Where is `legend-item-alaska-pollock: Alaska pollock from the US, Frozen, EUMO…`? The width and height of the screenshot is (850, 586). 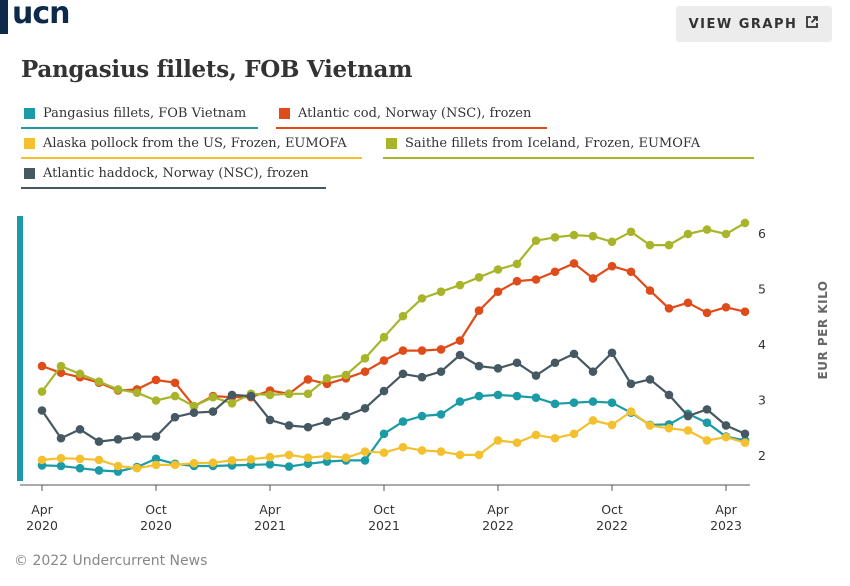 legend-item-alaska-pollock: Alaska pollock from the US, Frozen, EUMO… is located at coordinates (191, 146).